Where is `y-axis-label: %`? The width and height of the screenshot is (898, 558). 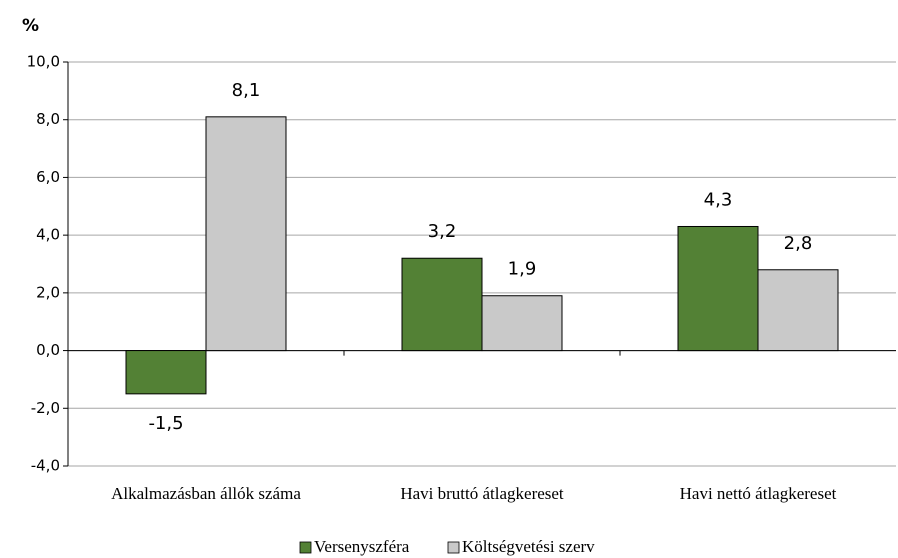
y-axis-label: % is located at coordinates (30, 26).